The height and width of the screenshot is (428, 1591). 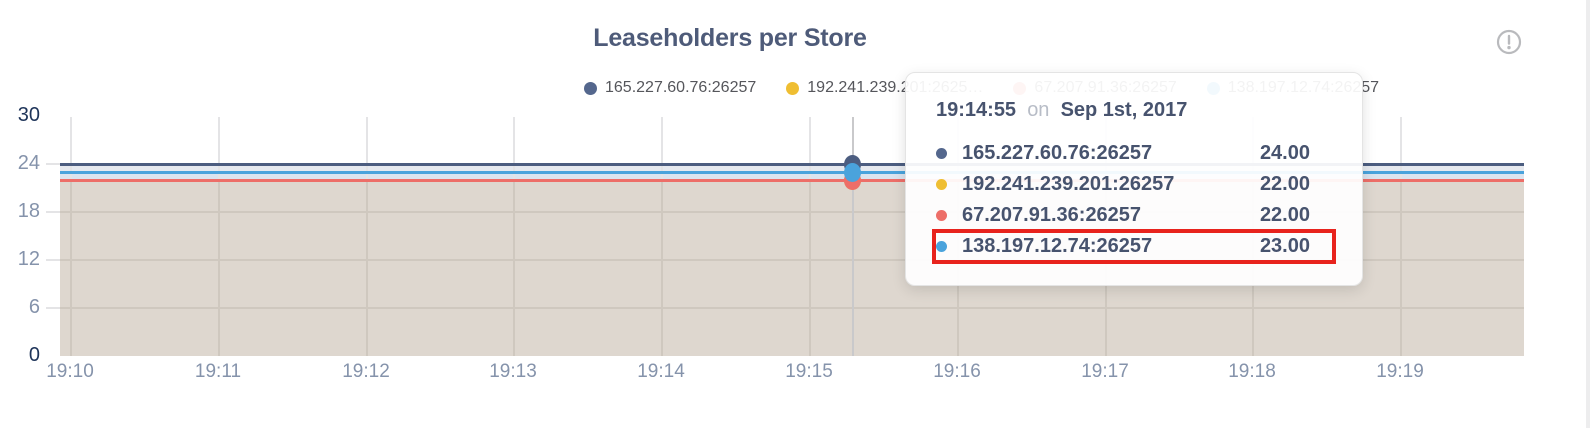 What do you see at coordinates (1124, 110) in the screenshot?
I see `tooltip-date: Sep 1st, 2017` at bounding box center [1124, 110].